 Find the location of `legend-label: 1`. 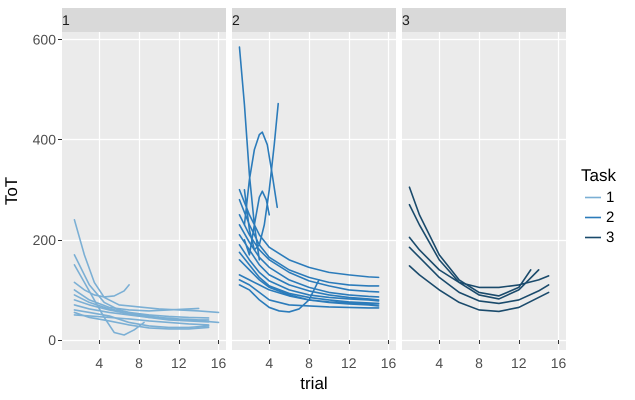

legend-label: 1 is located at coordinates (610, 197).